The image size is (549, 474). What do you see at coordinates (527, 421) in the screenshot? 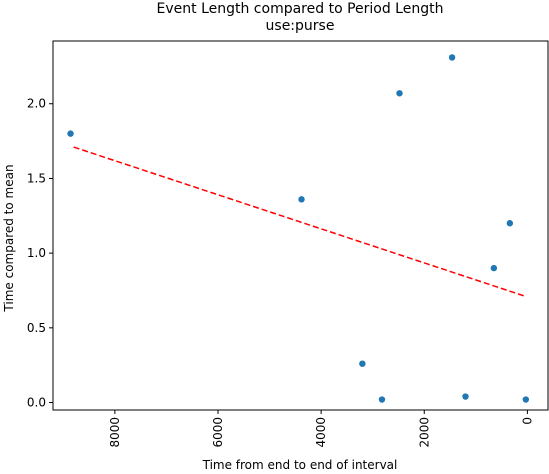
I see `x-tick-label: 0` at bounding box center [527, 421].